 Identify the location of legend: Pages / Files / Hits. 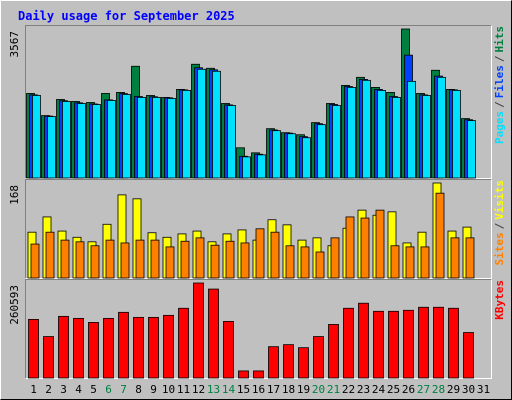
(499, 85).